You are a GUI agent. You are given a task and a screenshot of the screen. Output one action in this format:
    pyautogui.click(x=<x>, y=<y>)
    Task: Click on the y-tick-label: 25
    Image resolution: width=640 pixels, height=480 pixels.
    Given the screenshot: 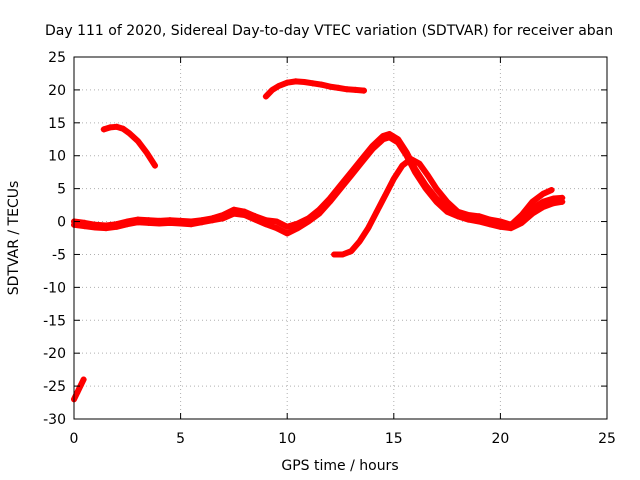 What is the action you would take?
    pyautogui.click(x=57, y=58)
    